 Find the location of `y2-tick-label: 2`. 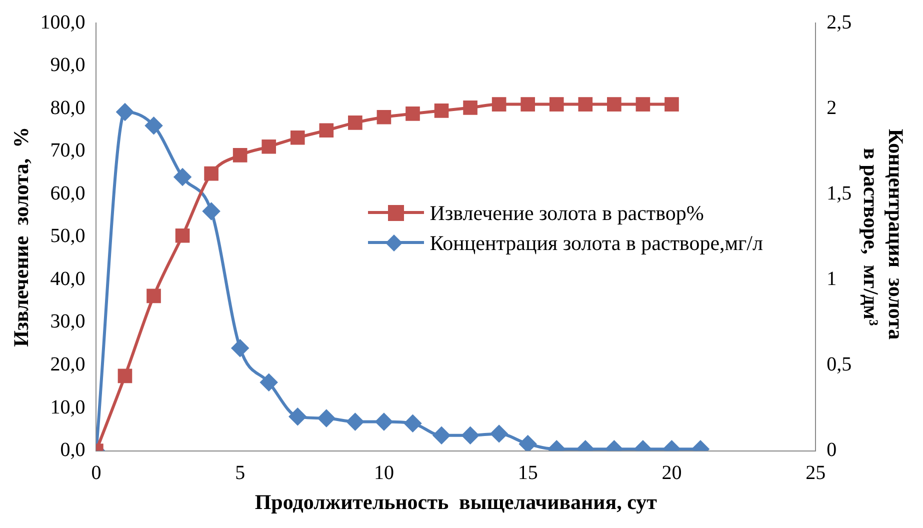

y2-tick-label: 2 is located at coordinates (831, 107).